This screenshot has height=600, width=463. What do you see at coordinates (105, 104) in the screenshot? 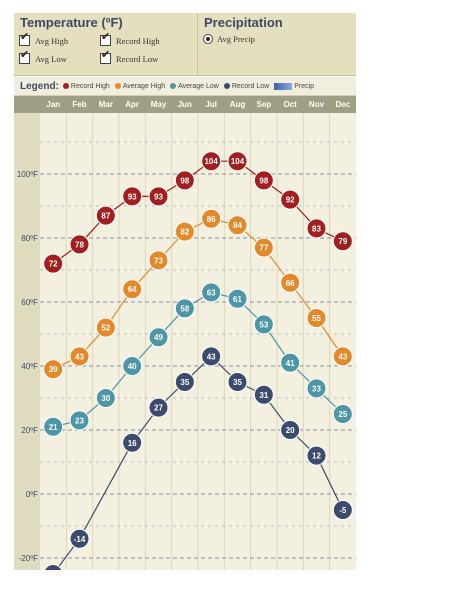
I see `month-label-mar: Mar` at bounding box center [105, 104].